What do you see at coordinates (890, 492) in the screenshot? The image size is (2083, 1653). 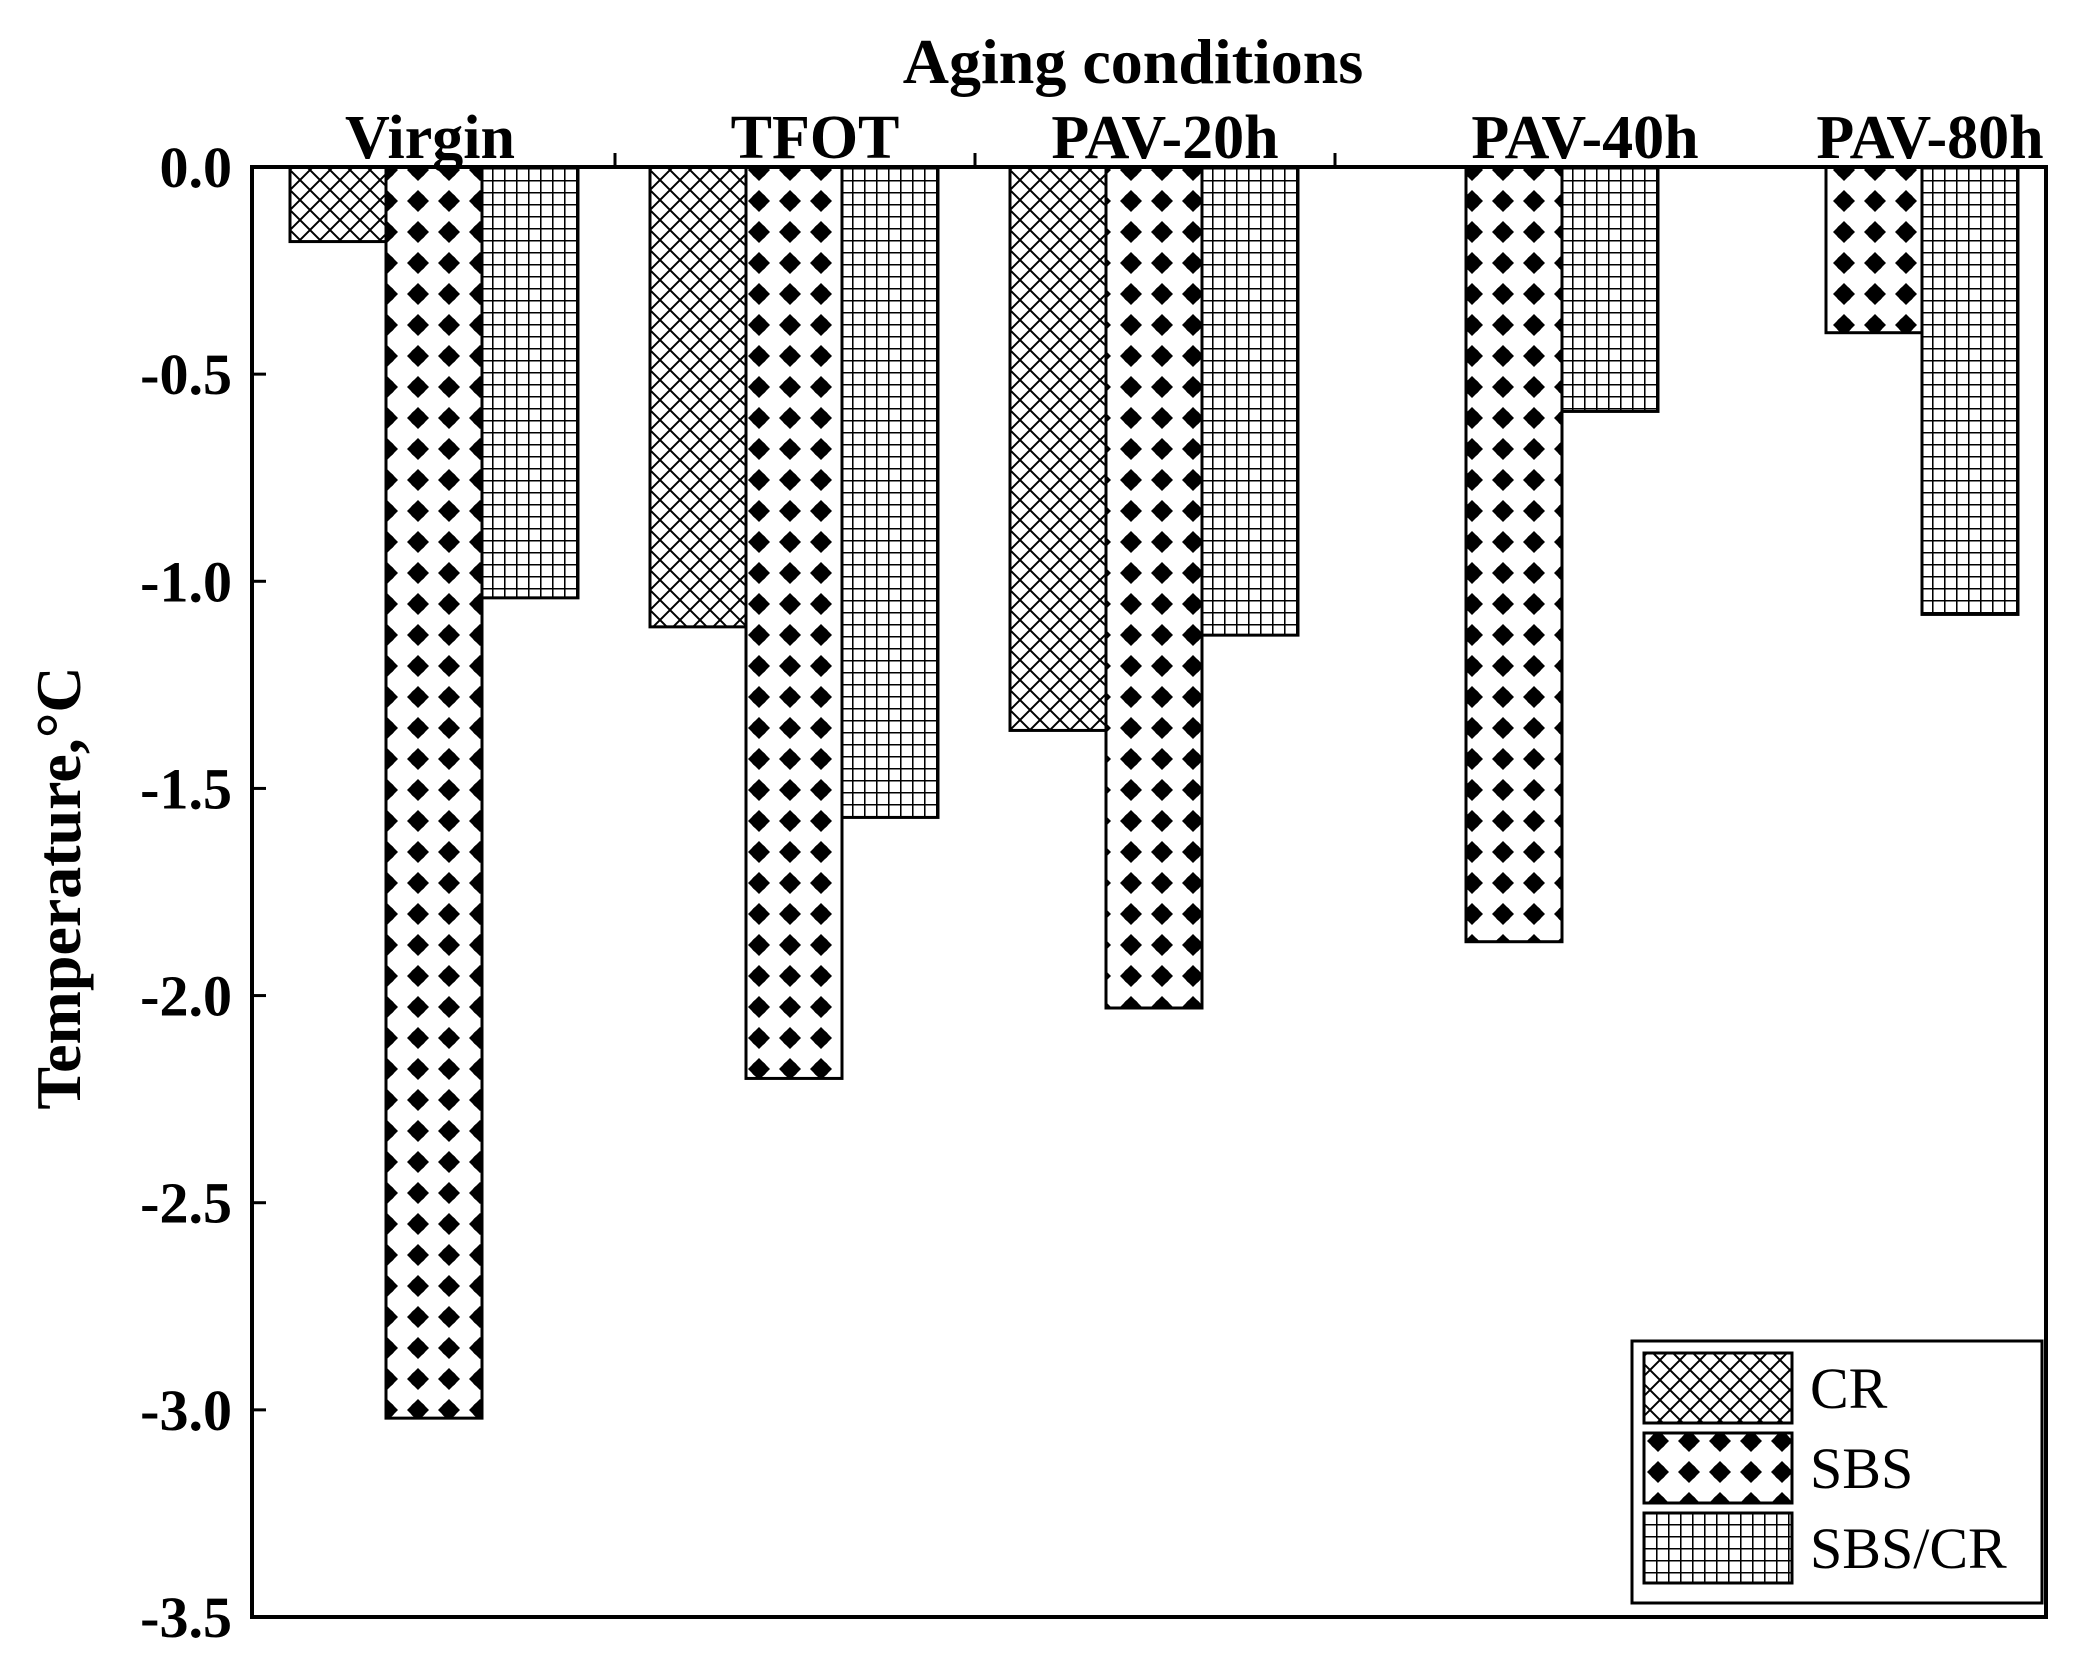 I see `bar-sbs-cr-tfot` at bounding box center [890, 492].